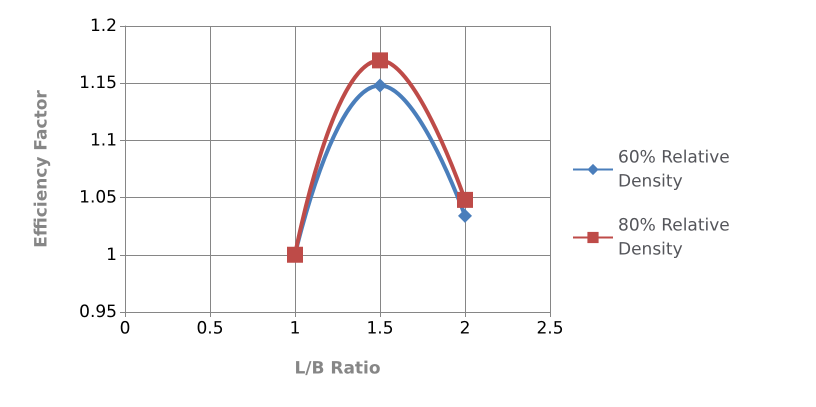 The height and width of the screenshot is (407, 816). What do you see at coordinates (465, 328) in the screenshot?
I see `x-tick-label: 2` at bounding box center [465, 328].